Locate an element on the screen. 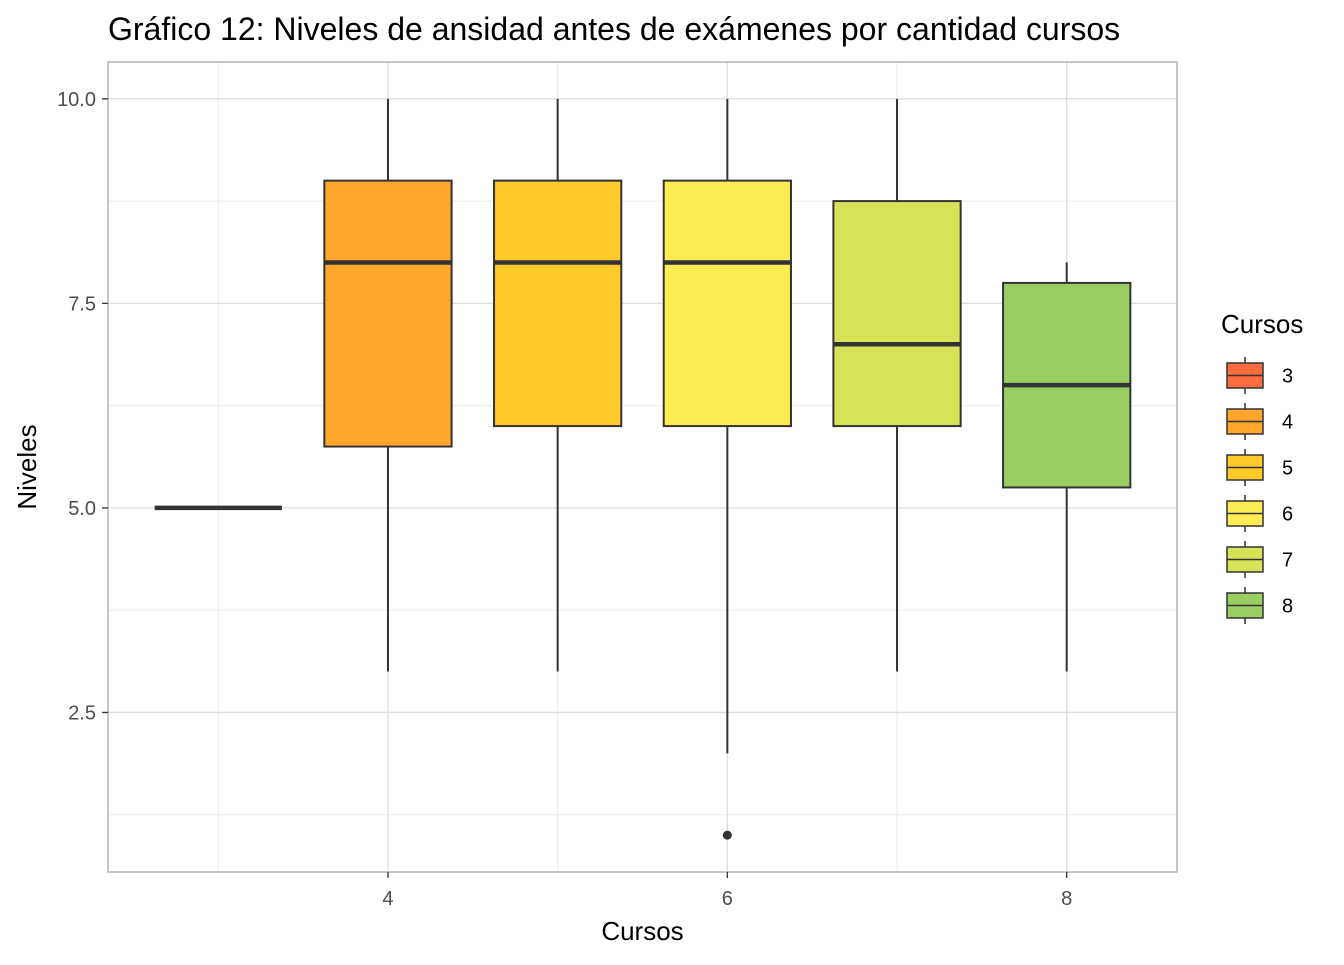 This screenshot has height=965, width=1344. legend-item-3: 3 is located at coordinates (1259, 375).